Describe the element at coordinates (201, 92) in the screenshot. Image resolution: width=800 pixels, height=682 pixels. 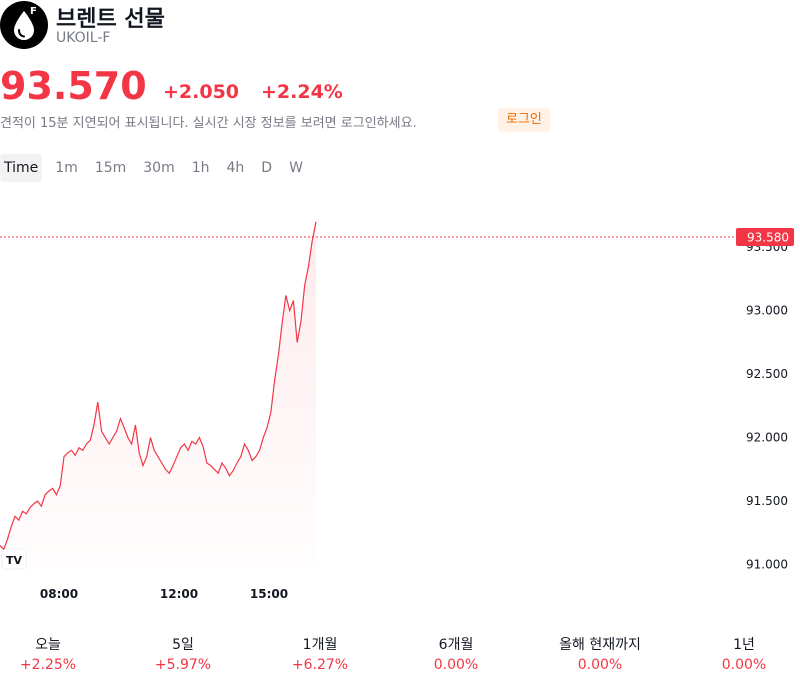
I see `price-change: +2.050` at that location.